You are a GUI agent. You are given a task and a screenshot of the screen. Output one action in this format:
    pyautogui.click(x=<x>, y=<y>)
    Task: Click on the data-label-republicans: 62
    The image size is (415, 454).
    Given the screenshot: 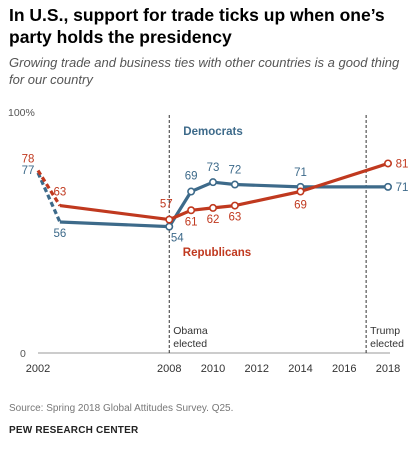 What is the action you would take?
    pyautogui.click(x=213, y=220)
    